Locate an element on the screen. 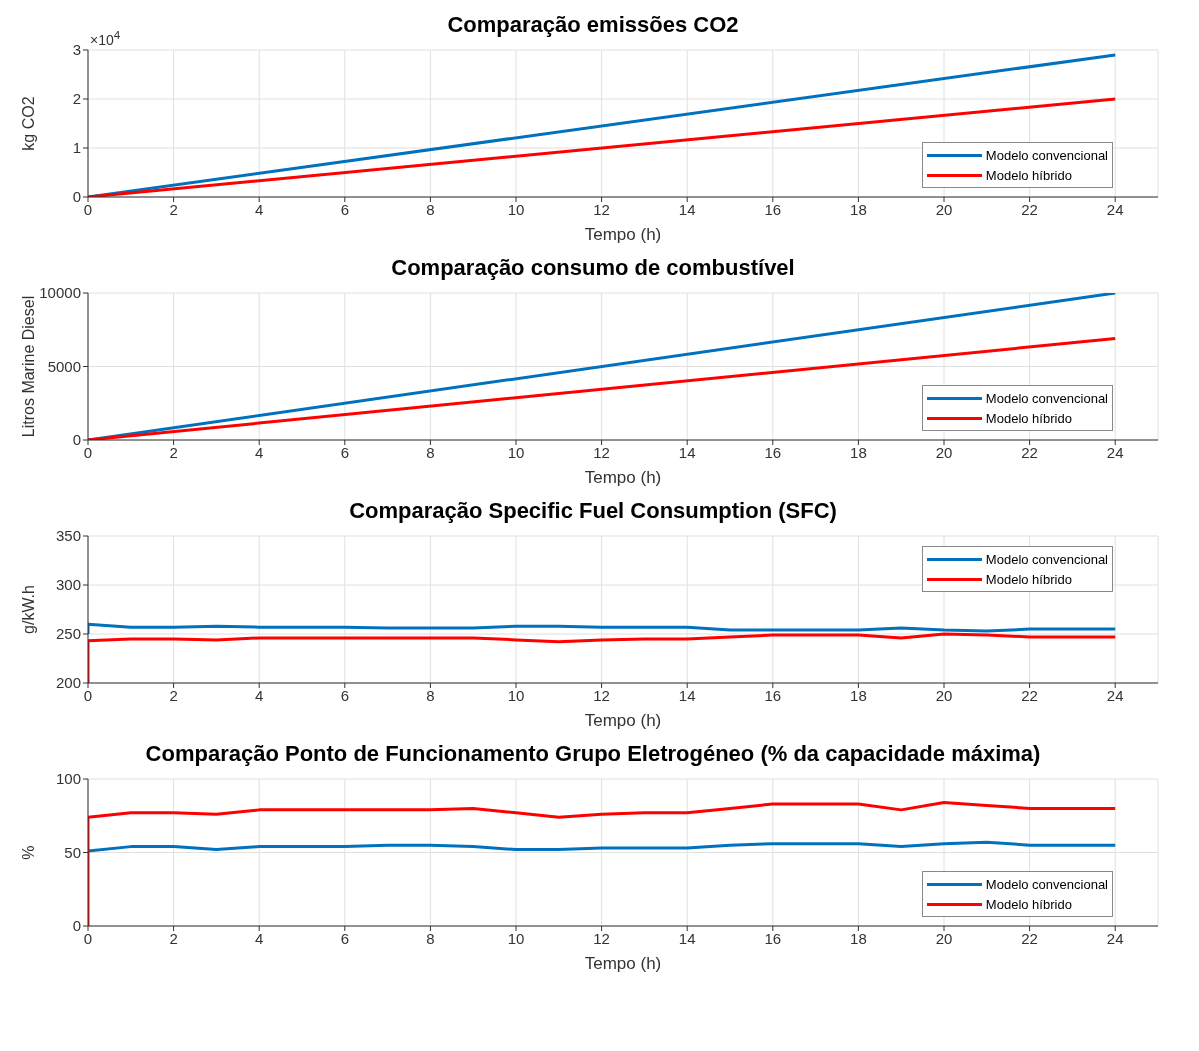 Image resolution: width=1199 pixels, height=1051 pixels. chart-title: Comparação consumo de combustível is located at coordinates (593, 268).